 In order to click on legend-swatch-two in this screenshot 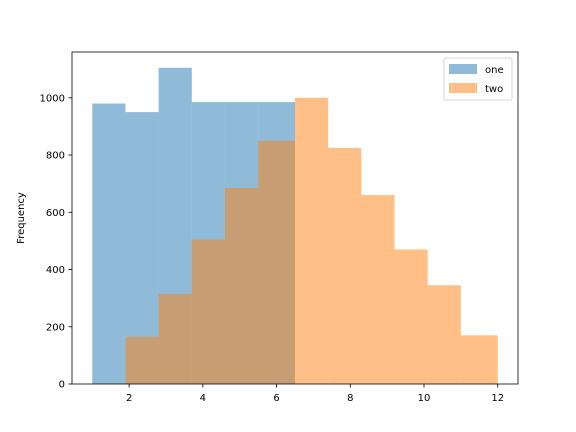, I will do `click(463, 88)`.